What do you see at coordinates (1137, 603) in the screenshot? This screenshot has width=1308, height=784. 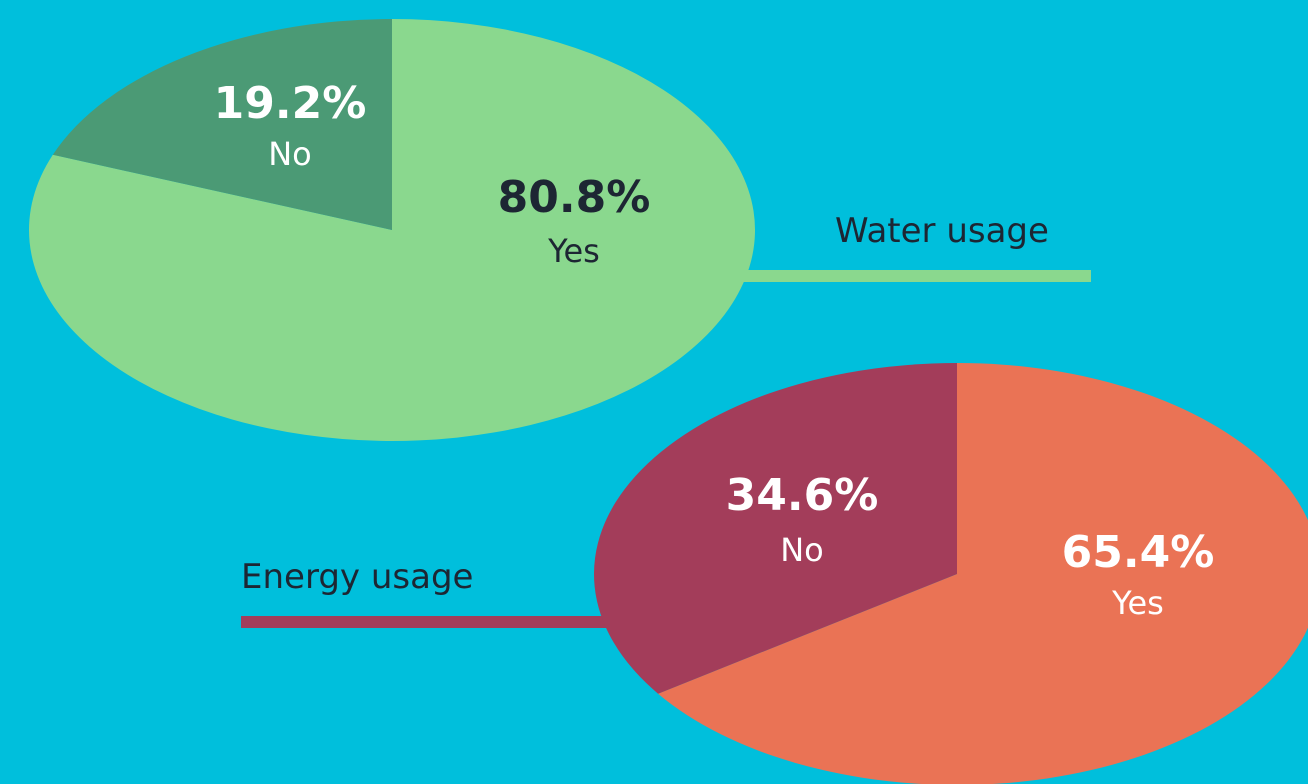 I see `energy-yes-label: Yes` at bounding box center [1137, 603].